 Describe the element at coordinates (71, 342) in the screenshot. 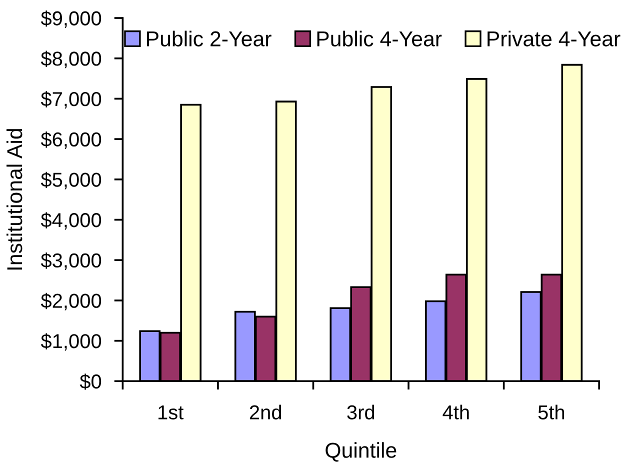

I see `y-tick-label: $1,000` at that location.